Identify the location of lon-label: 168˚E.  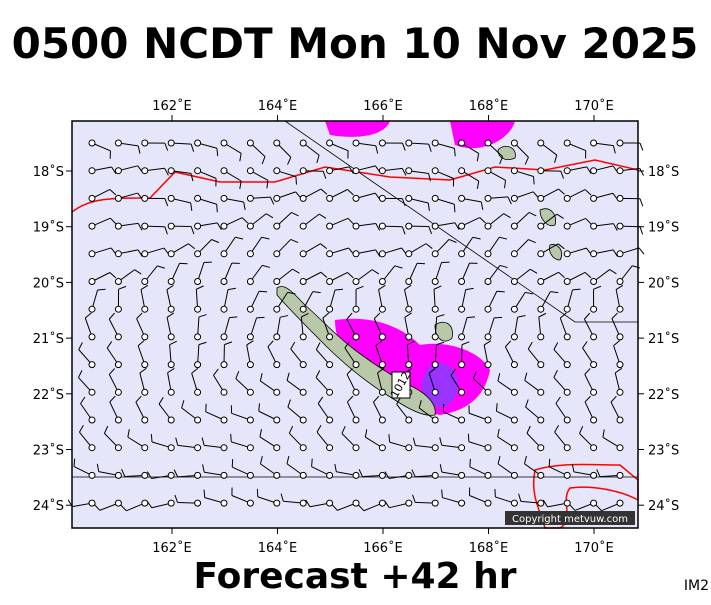
(489, 106).